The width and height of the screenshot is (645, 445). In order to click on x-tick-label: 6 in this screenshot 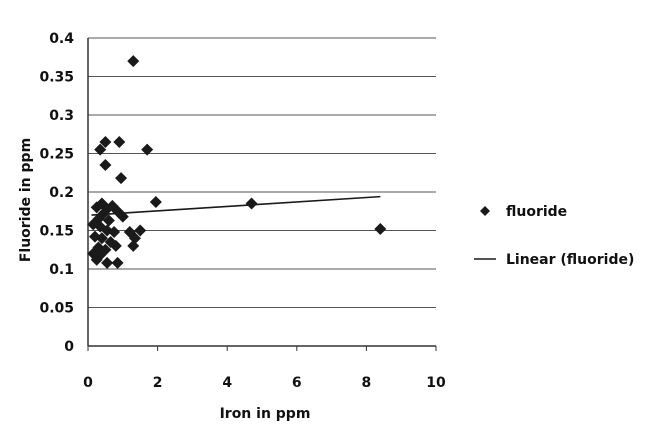, I will do `click(297, 383)`.